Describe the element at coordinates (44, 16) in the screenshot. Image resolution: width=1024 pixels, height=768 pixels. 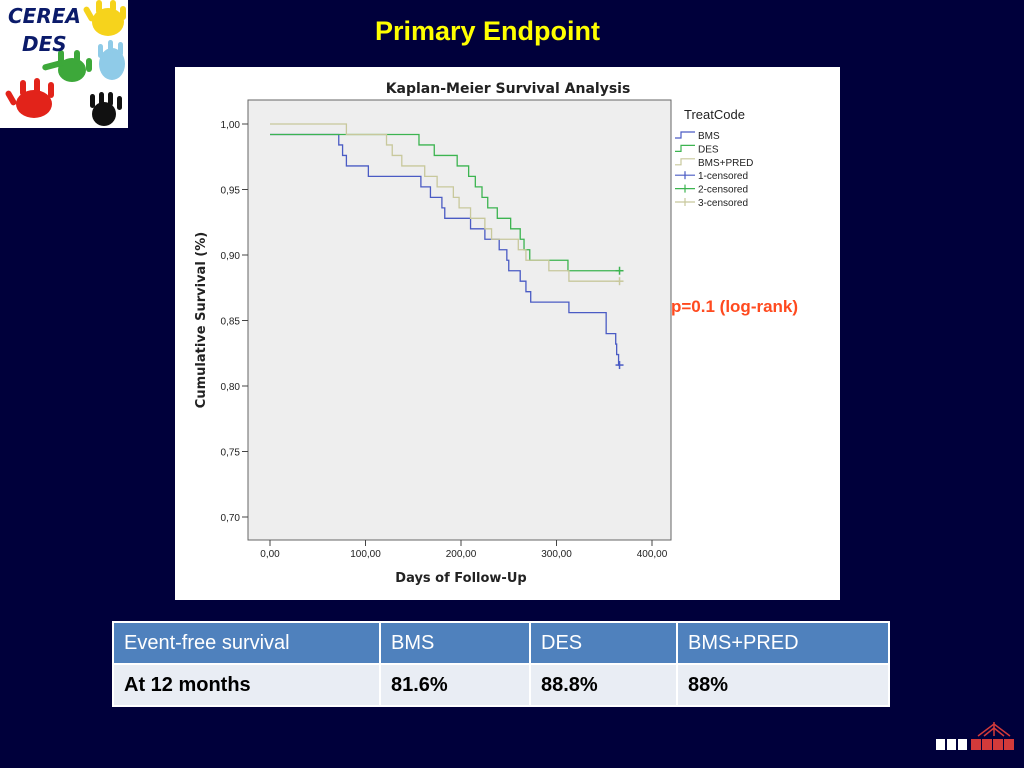
I see `logo-text-line1: CEREA` at that location.